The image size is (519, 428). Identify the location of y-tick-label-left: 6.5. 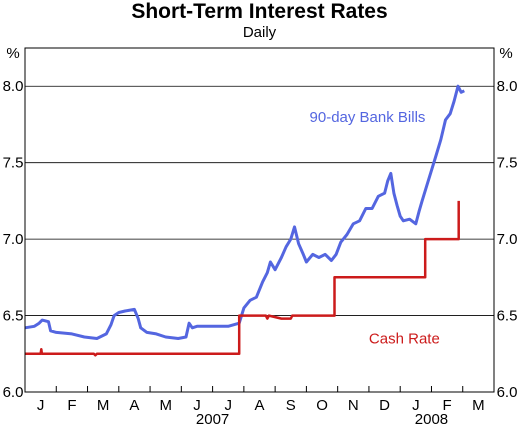
(13, 316).